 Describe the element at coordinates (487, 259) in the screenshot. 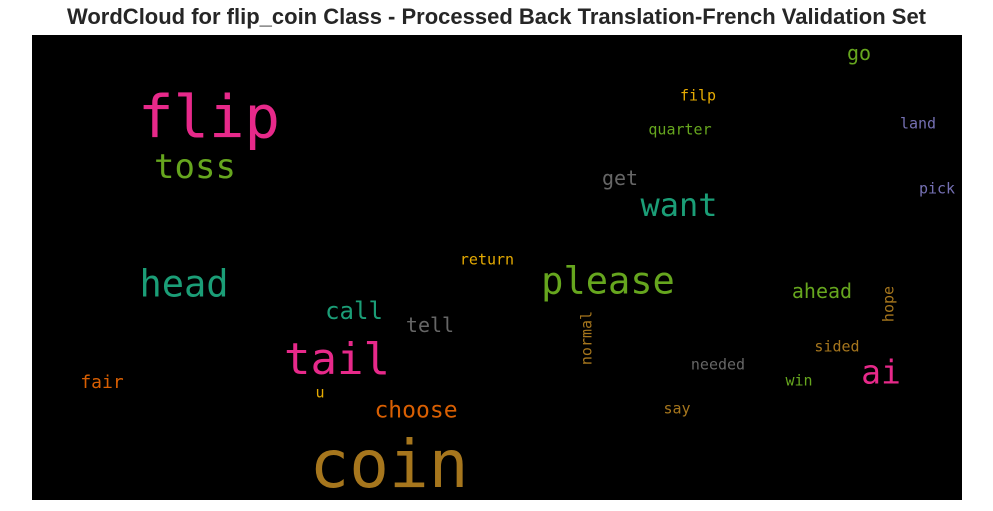

I see `word-return: return` at that location.